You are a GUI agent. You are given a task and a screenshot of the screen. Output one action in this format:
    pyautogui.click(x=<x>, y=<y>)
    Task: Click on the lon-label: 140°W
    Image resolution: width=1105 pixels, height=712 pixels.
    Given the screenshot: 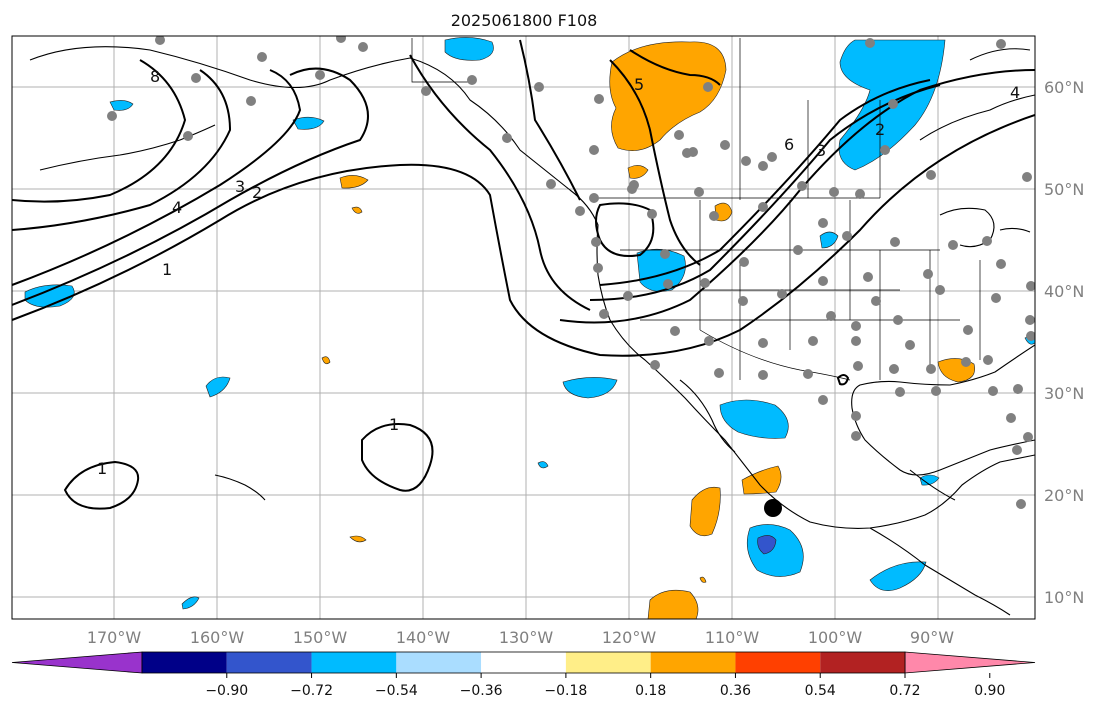 What is the action you would take?
    pyautogui.click(x=423, y=637)
    